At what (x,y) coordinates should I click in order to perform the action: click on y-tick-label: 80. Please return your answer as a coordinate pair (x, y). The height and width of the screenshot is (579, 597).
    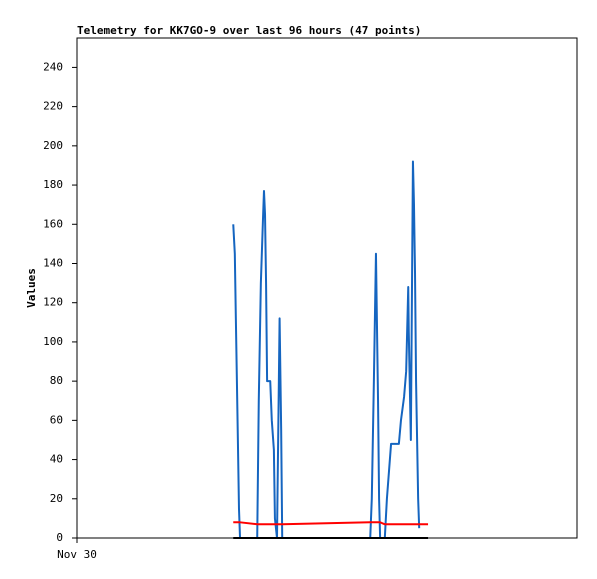
    Looking at the image, I should click on (56, 380).